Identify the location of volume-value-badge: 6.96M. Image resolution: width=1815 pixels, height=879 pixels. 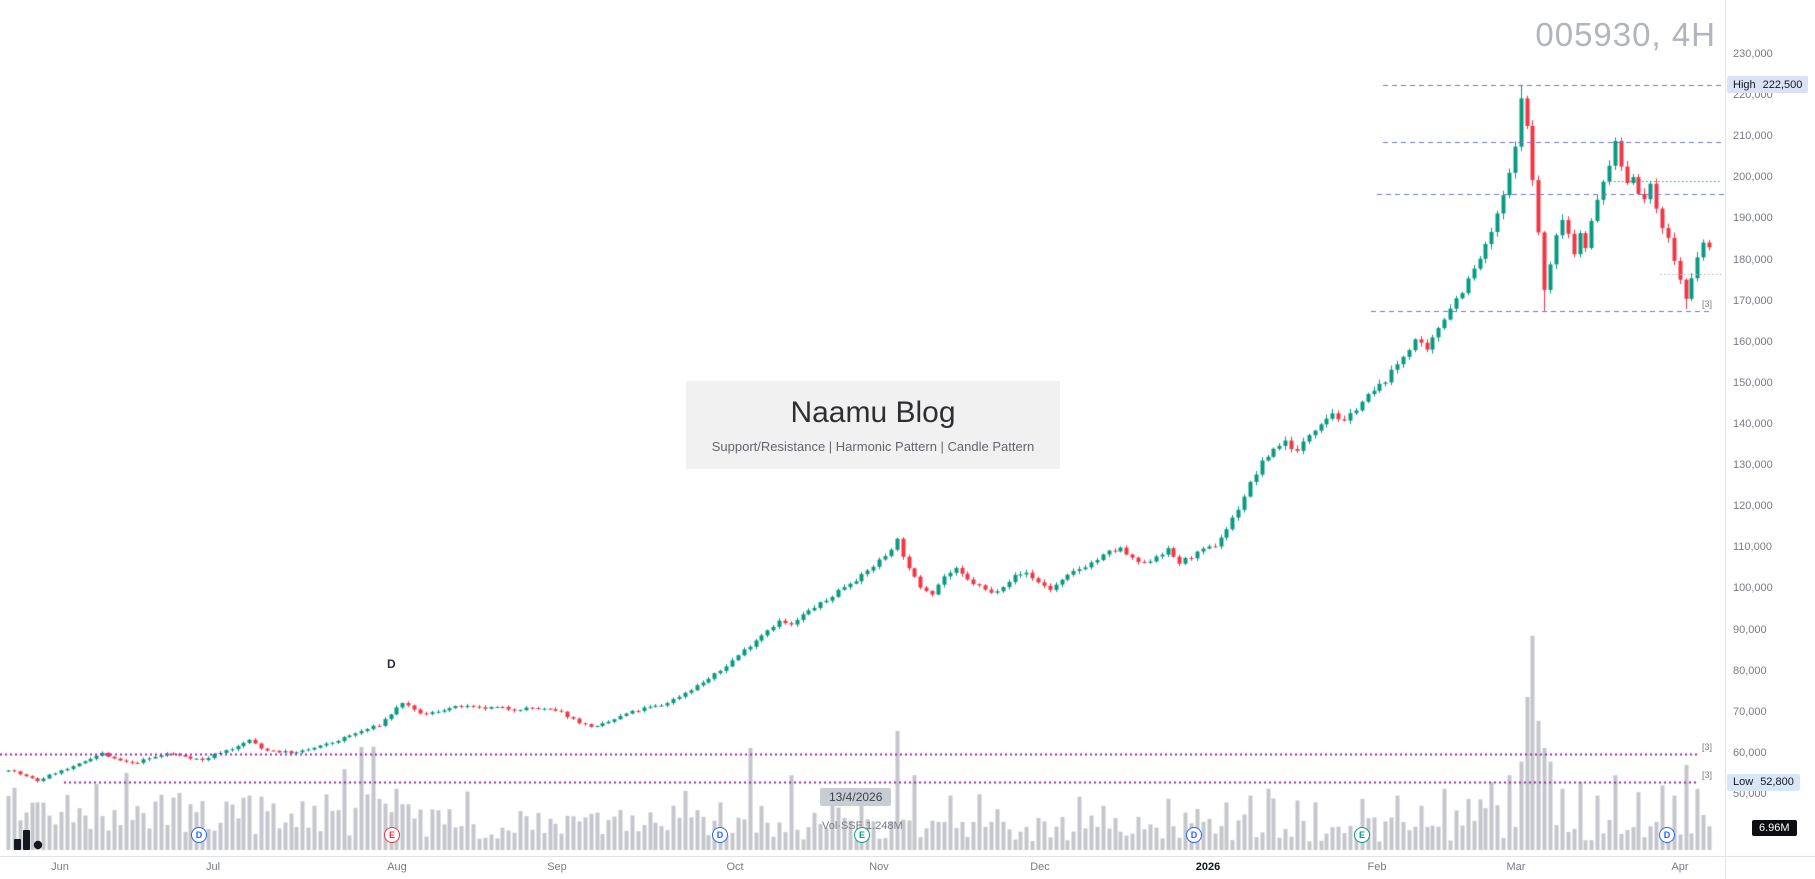
(1774, 828).